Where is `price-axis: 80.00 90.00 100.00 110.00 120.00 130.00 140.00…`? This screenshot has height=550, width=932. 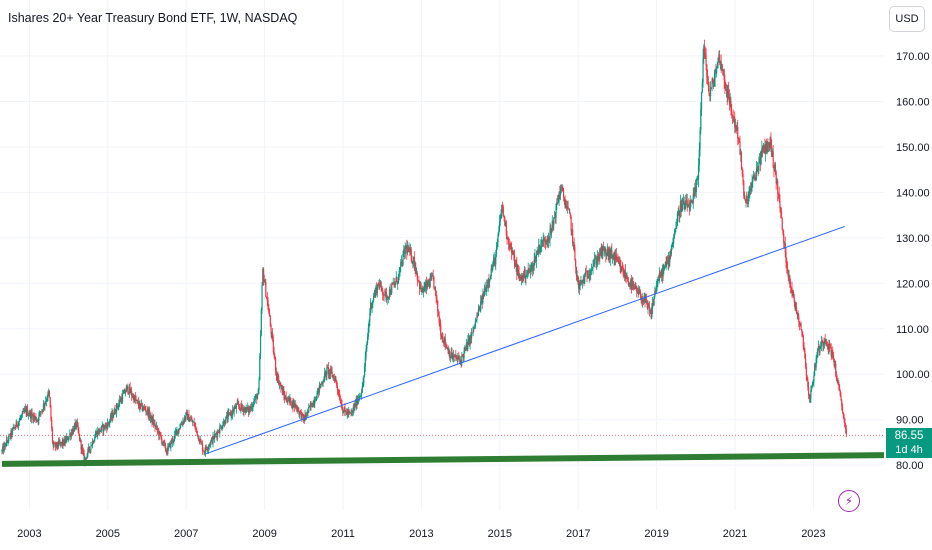
price-axis: 80.00 90.00 100.00 110.00 120.00 130.00 140.00… is located at coordinates (913, 261).